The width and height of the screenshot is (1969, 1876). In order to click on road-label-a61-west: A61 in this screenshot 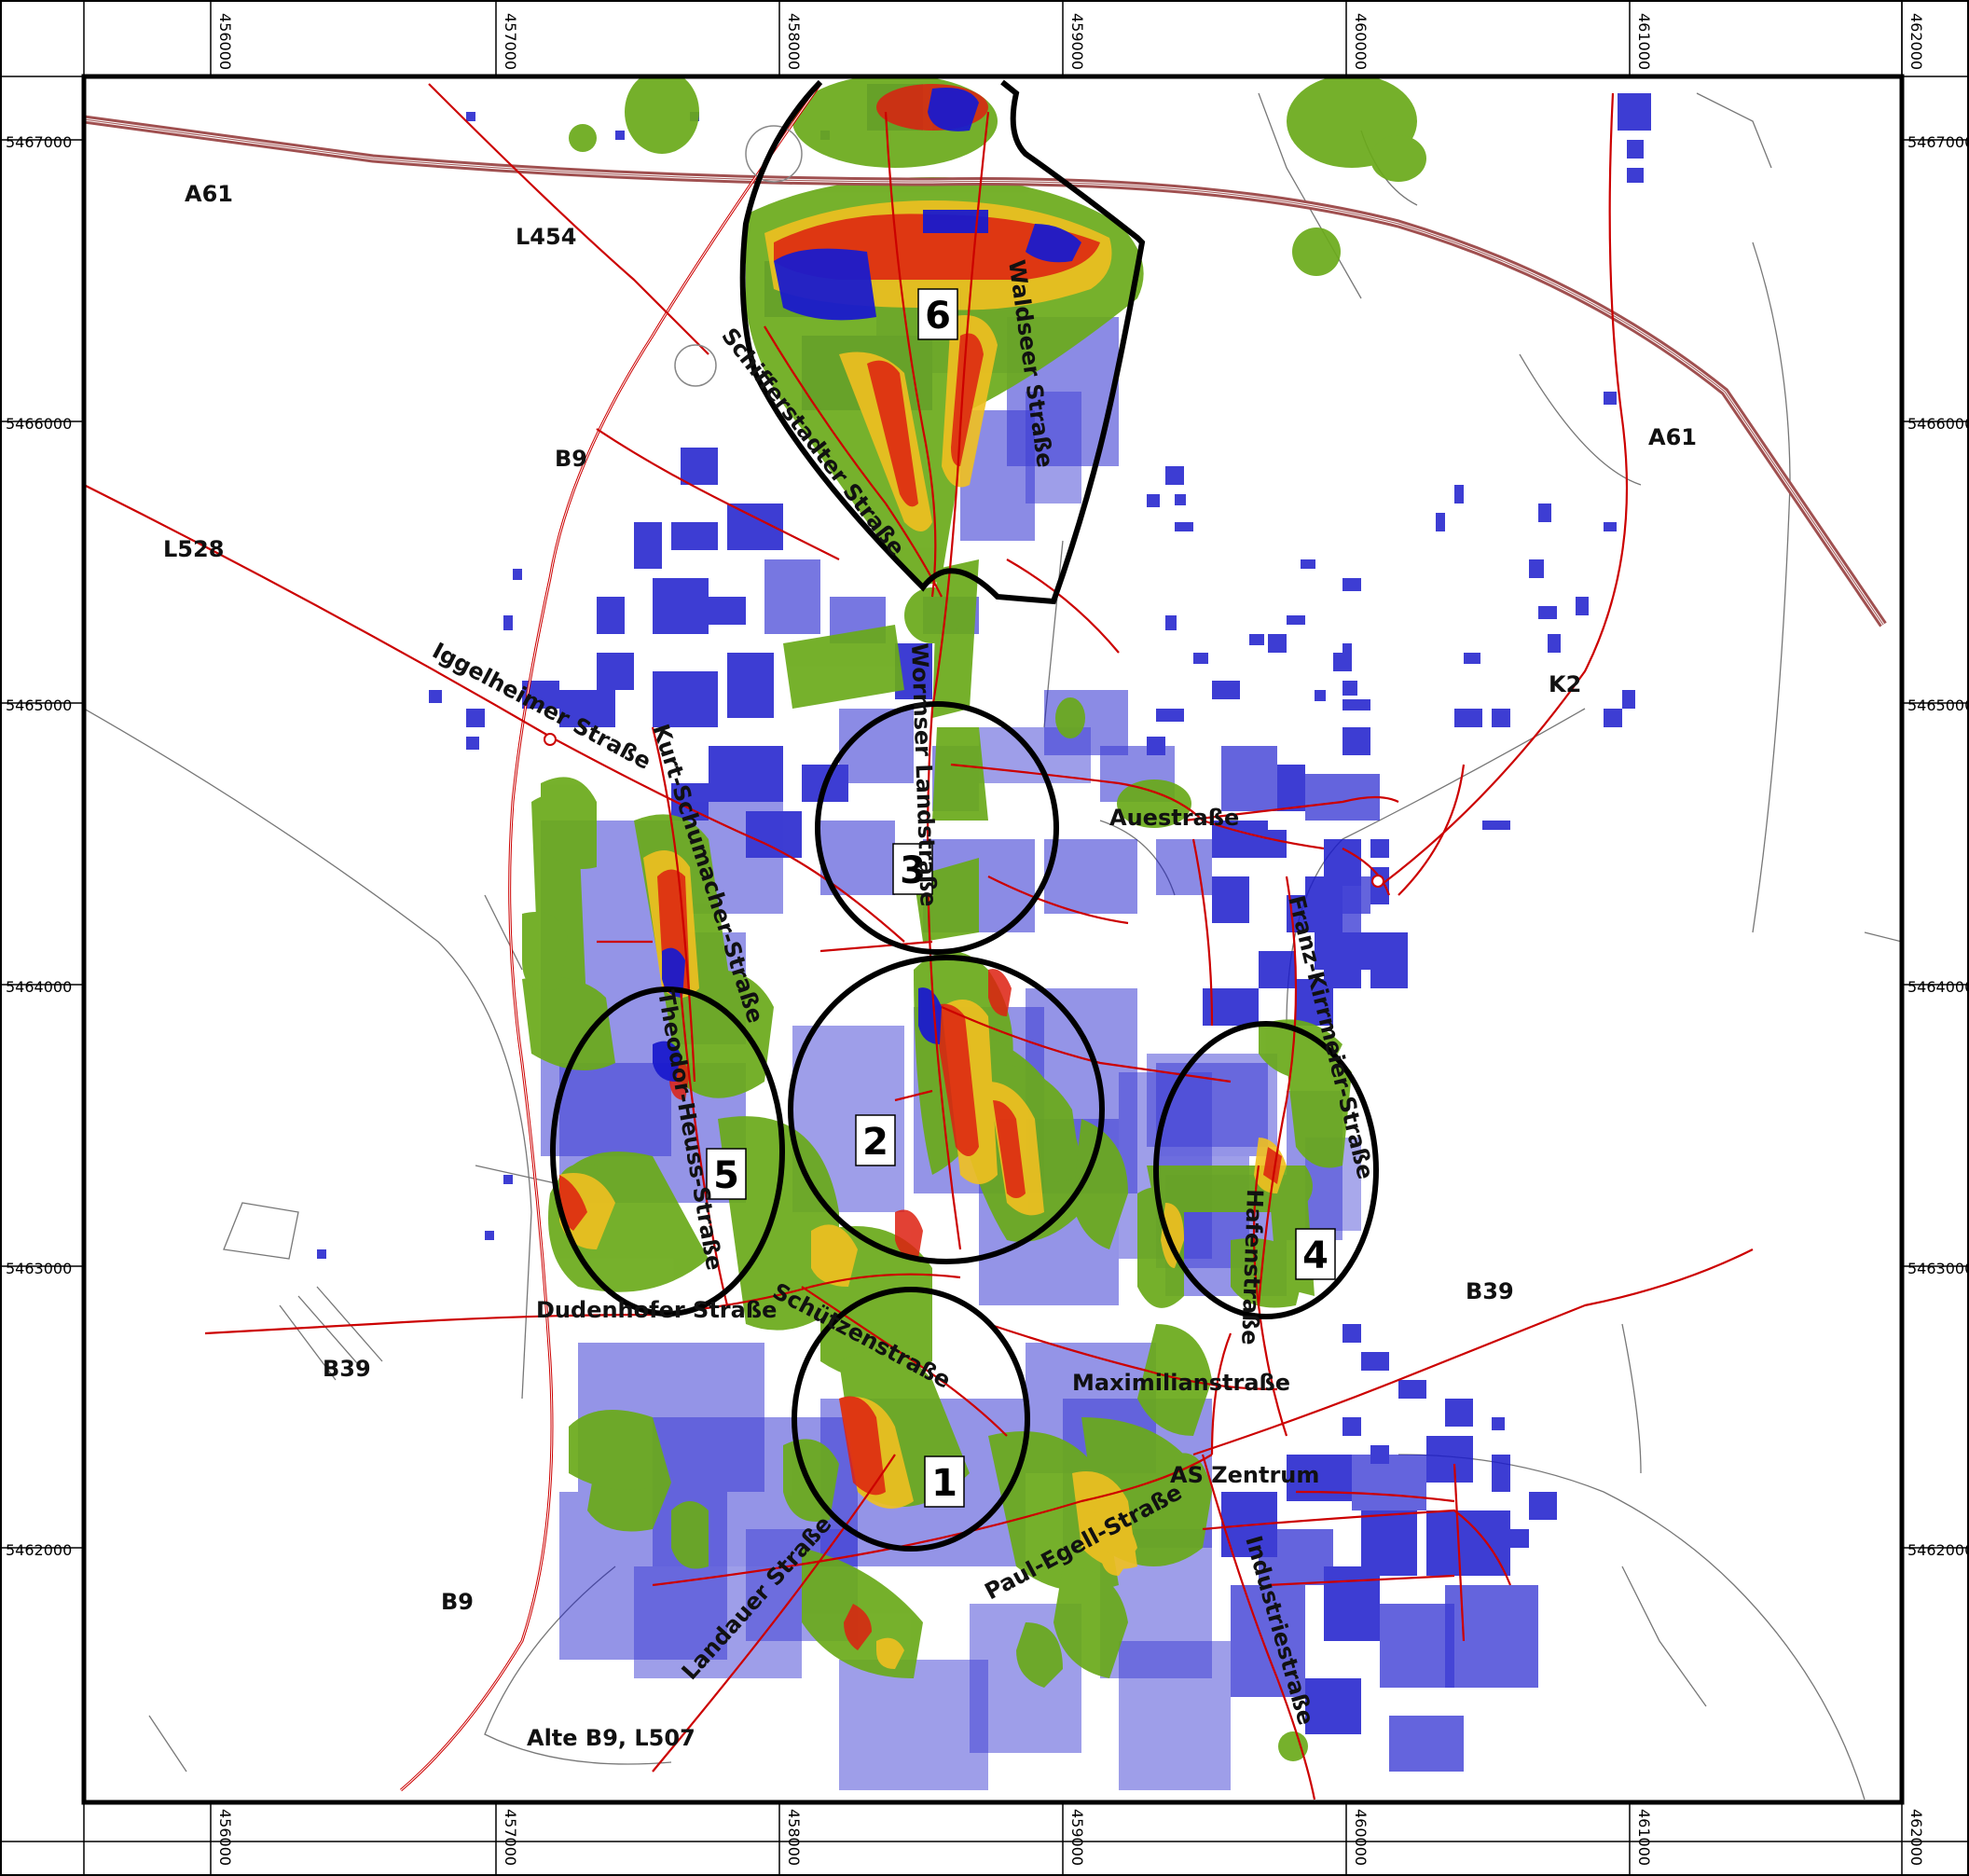, I will do `click(209, 194)`.